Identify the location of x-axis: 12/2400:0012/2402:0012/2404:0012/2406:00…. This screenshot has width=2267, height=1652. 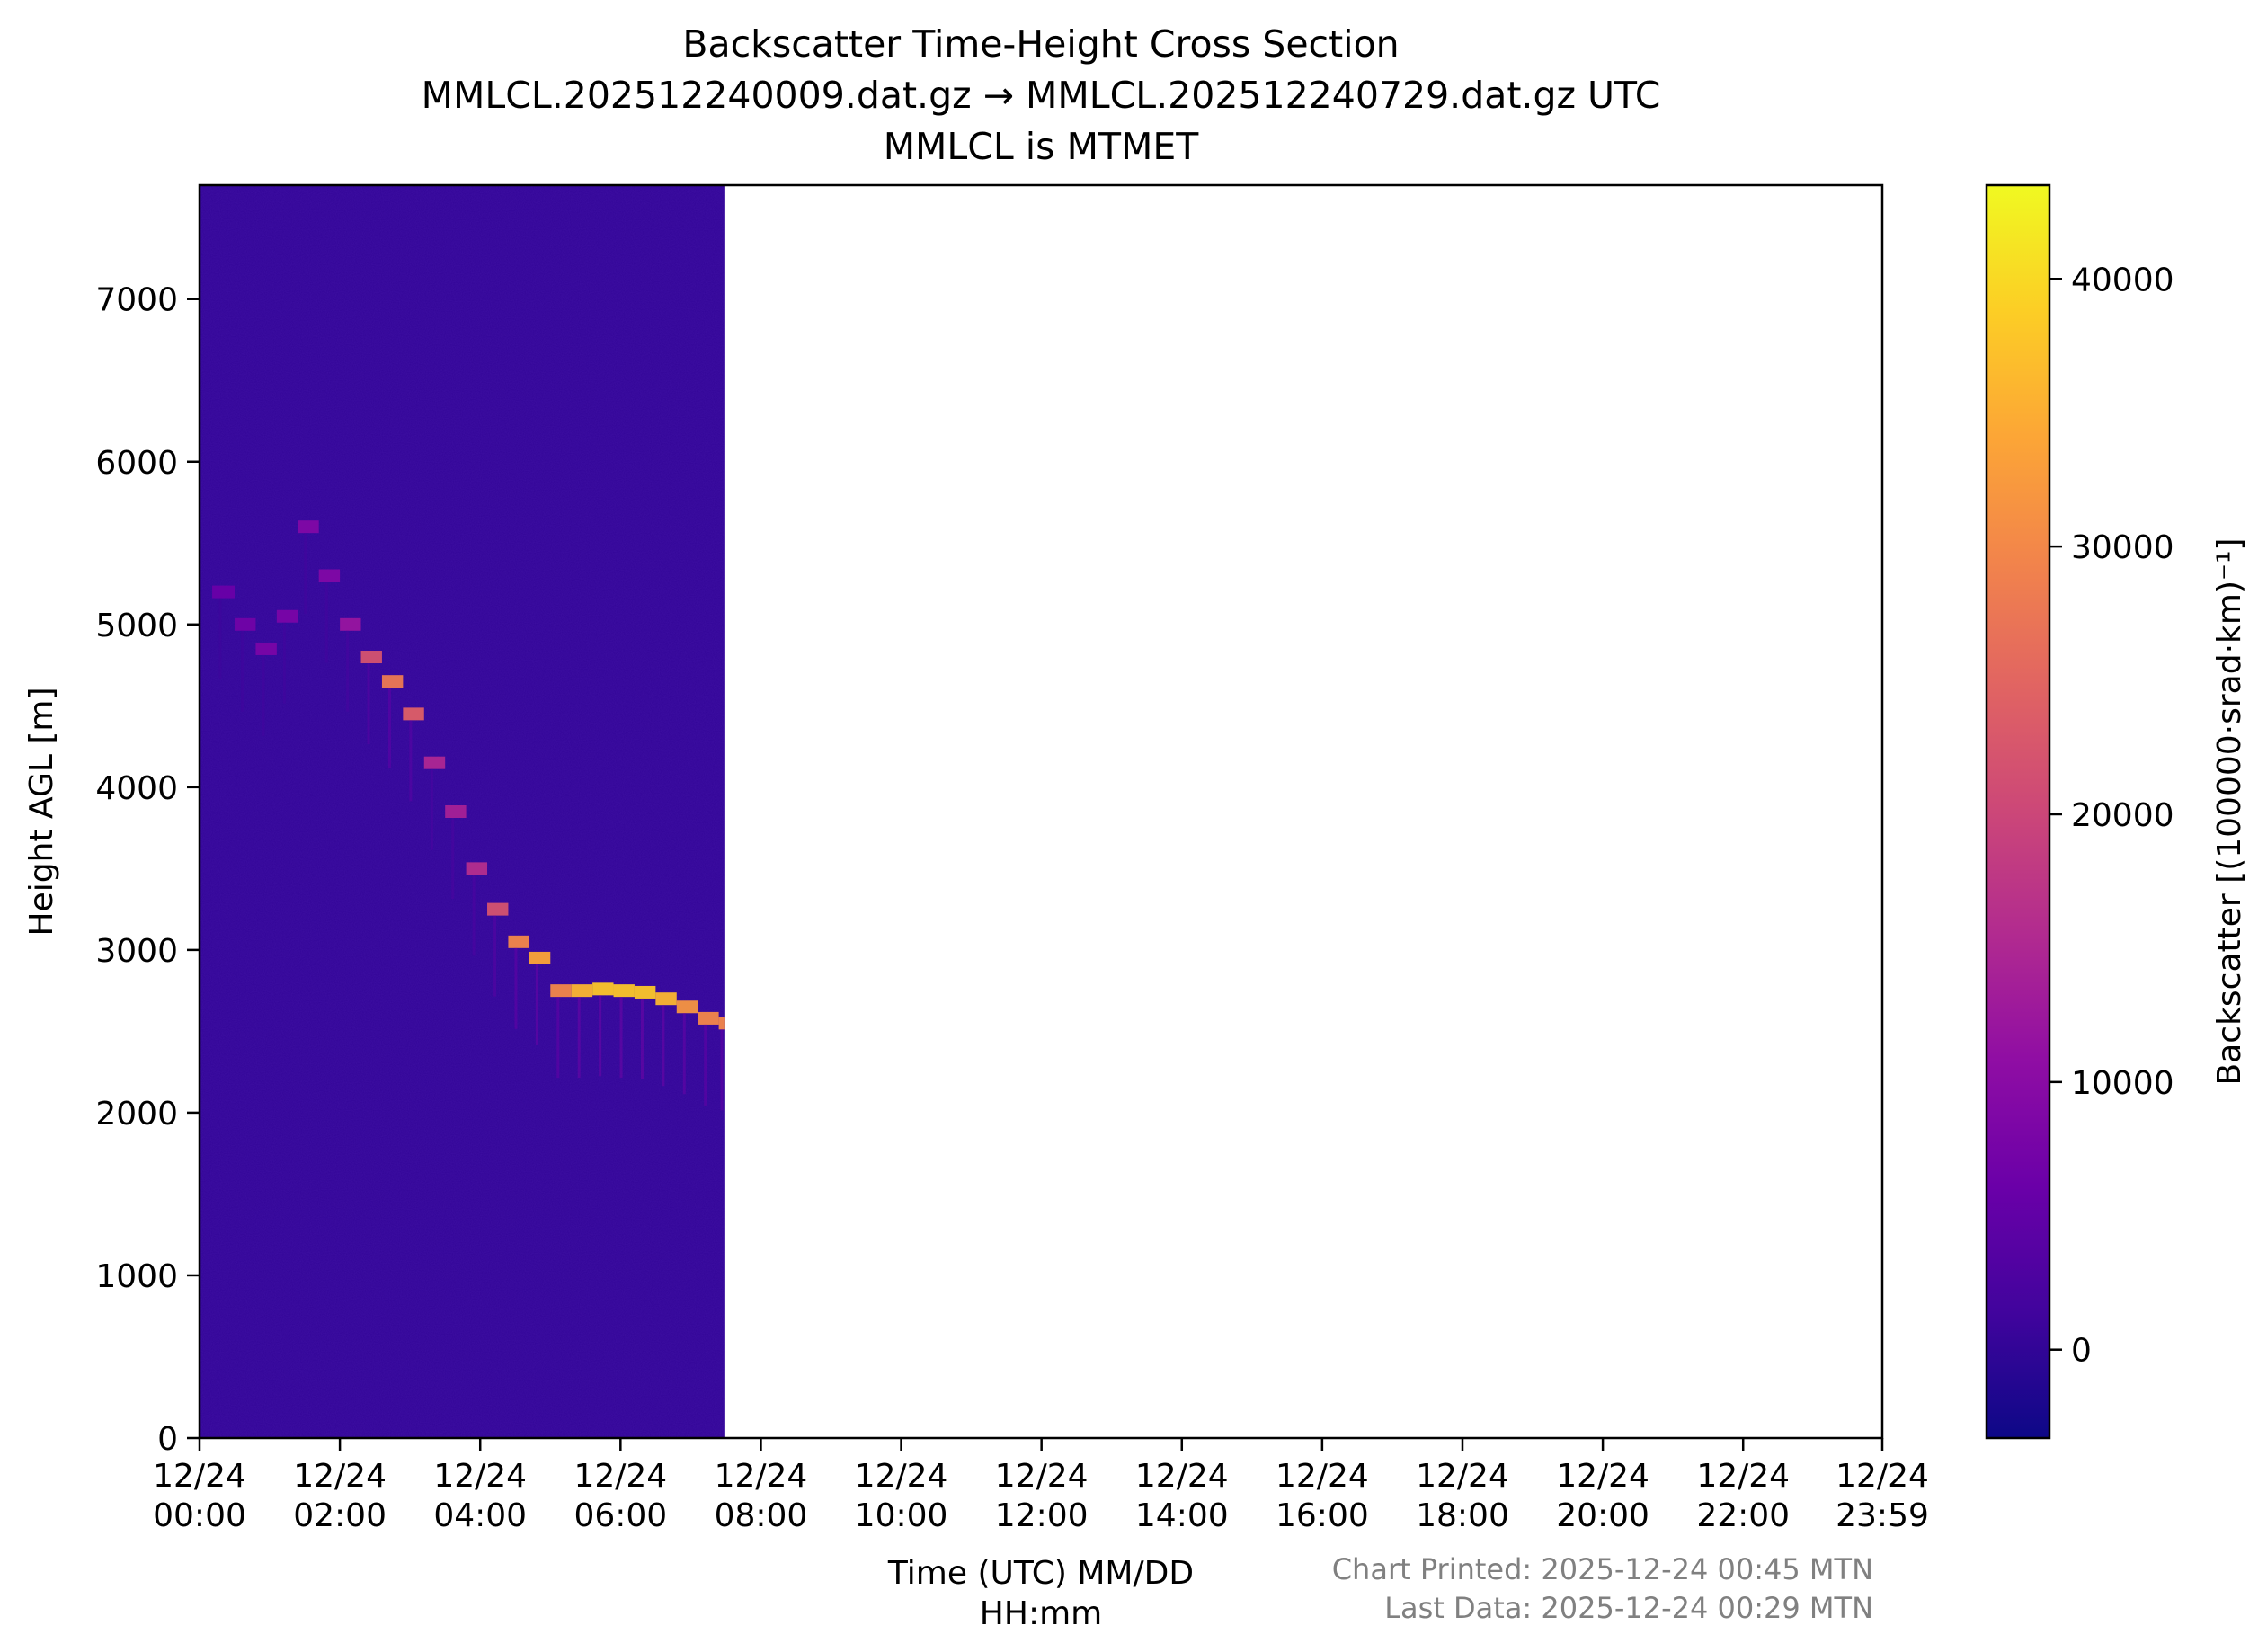
(1041, 1486).